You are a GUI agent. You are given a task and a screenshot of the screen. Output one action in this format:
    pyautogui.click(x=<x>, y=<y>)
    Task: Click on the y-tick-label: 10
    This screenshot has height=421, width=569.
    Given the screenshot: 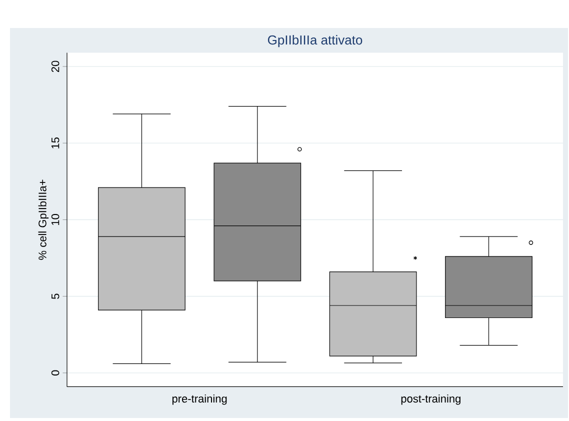 What is the action you would take?
    pyautogui.click(x=55, y=219)
    